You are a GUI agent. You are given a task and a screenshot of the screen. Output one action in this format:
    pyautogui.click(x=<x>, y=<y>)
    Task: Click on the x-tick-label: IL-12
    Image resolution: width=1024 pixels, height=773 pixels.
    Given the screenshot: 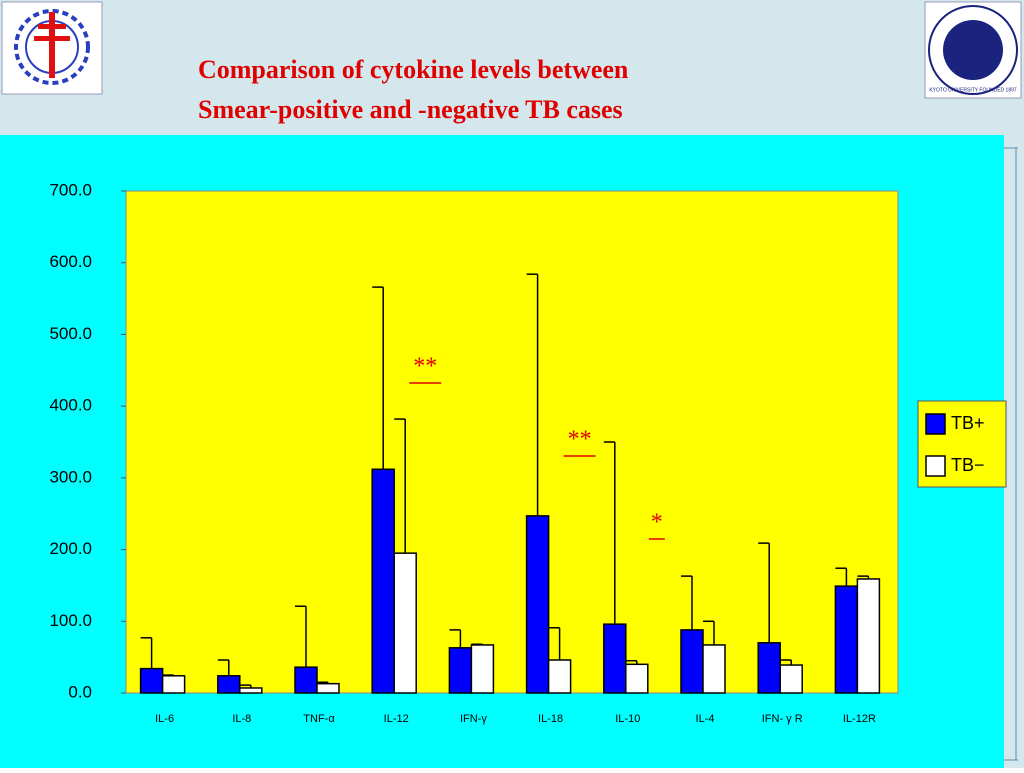 What is the action you would take?
    pyautogui.click(x=396, y=719)
    